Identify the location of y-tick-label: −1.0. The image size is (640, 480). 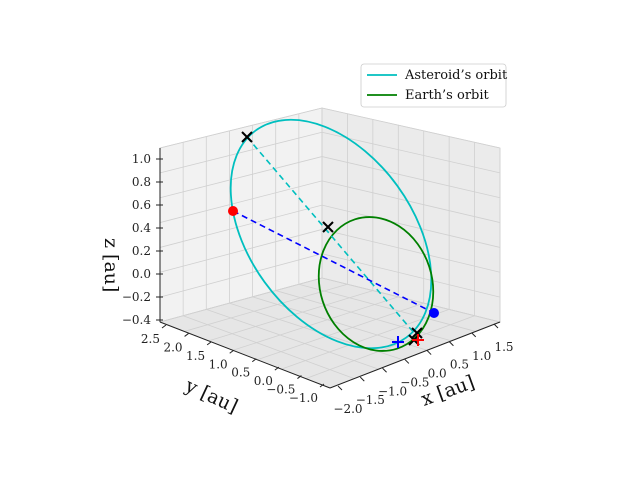
(303, 398).